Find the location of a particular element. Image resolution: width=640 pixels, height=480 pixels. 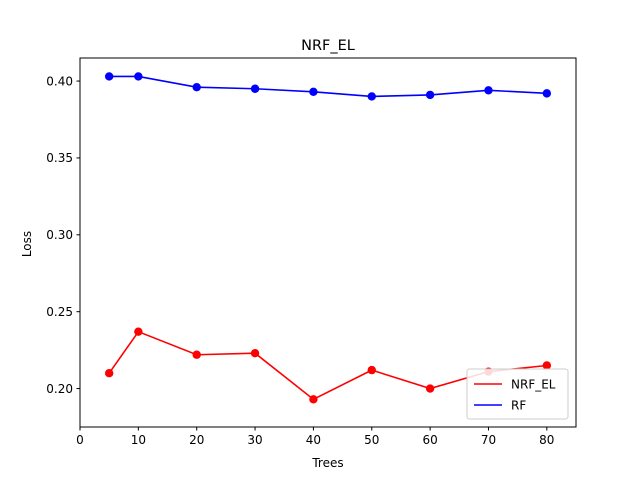

y-axis: 0.20 0.25 0.30 0.35 0.40 is located at coordinates (63, 235).